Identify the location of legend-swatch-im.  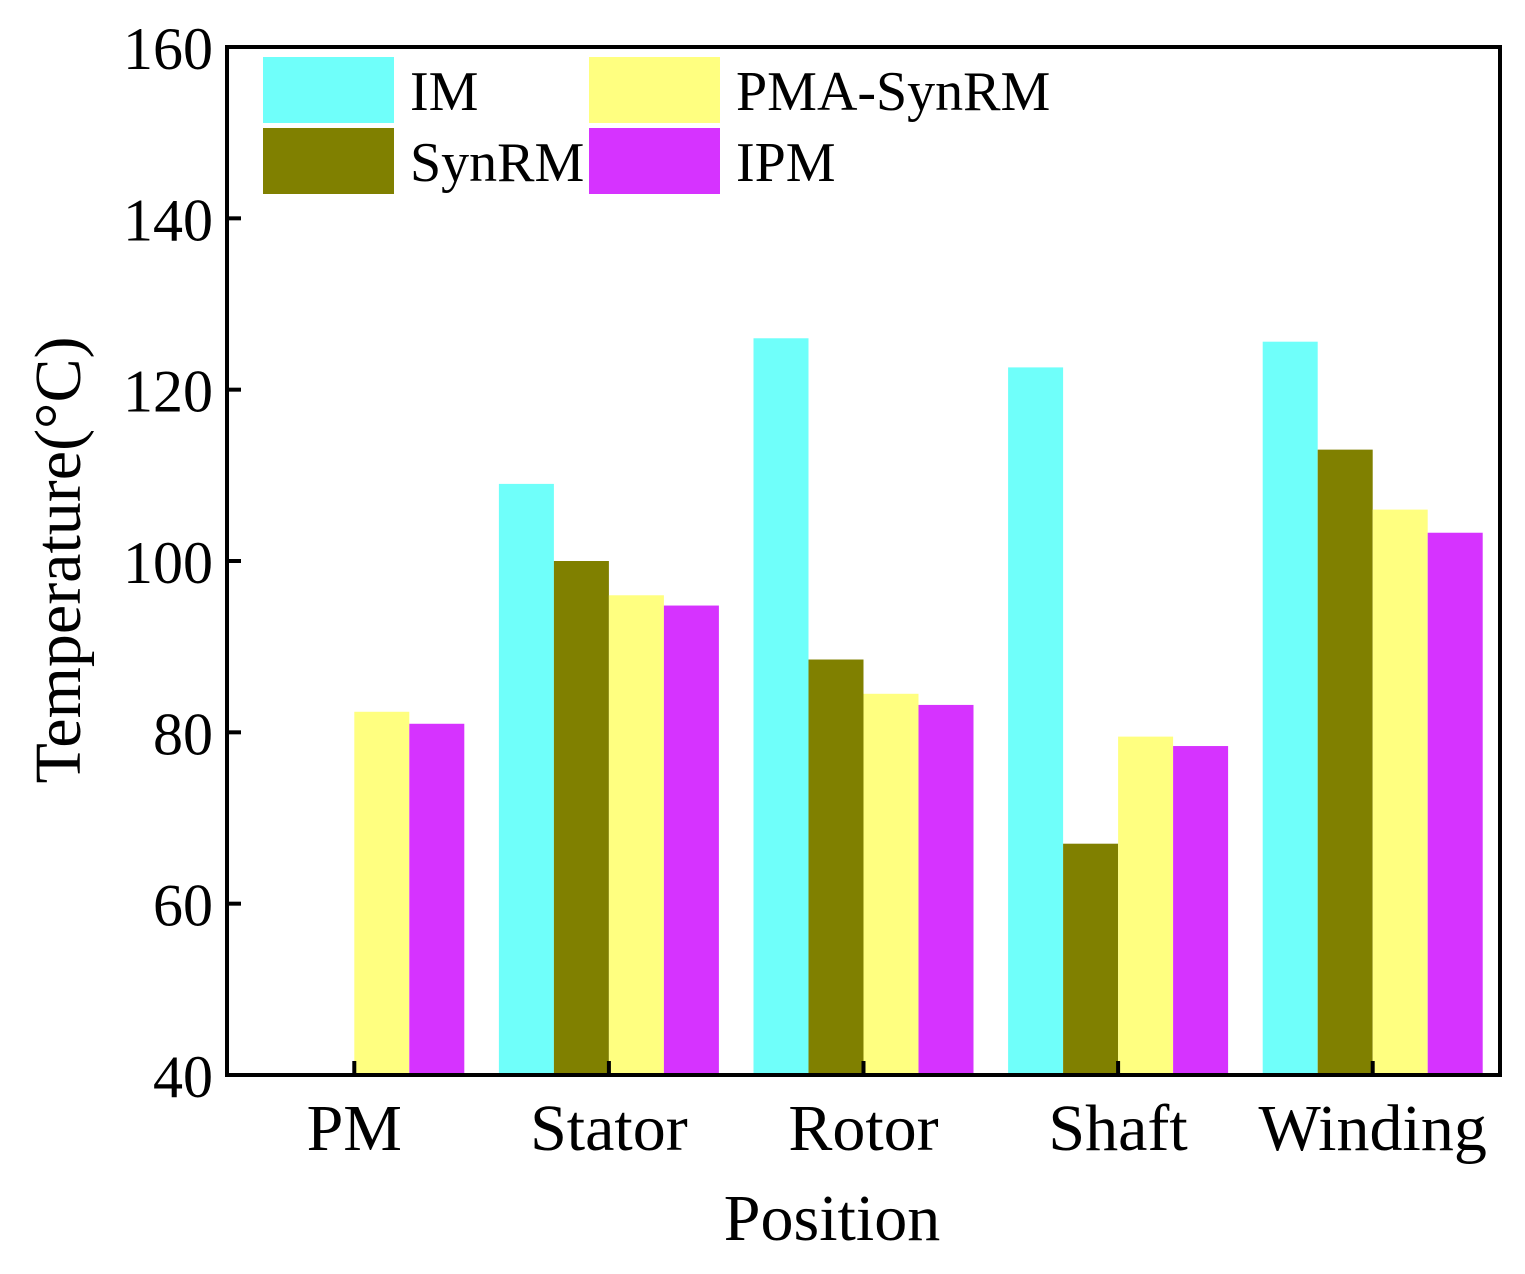
(328, 90).